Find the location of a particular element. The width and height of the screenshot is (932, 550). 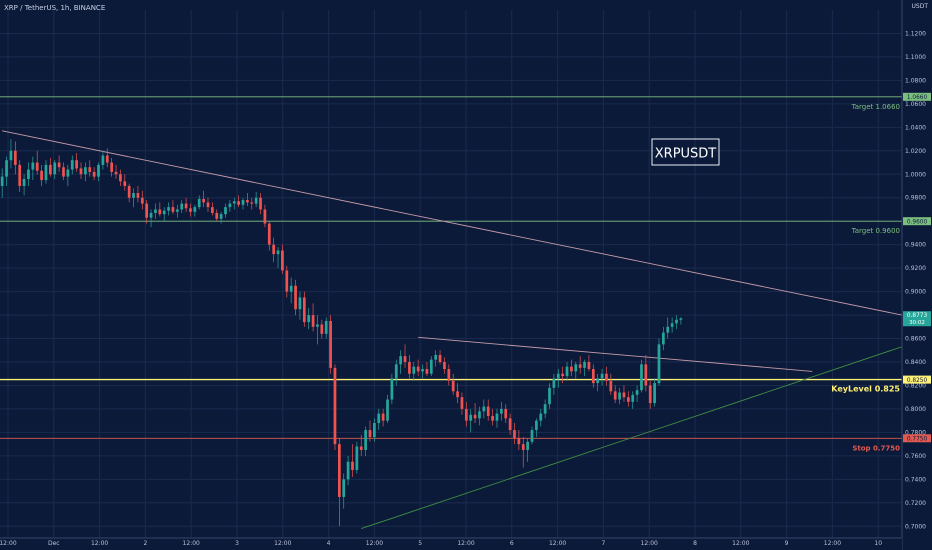

x-tick-label: 4 is located at coordinates (329, 543).